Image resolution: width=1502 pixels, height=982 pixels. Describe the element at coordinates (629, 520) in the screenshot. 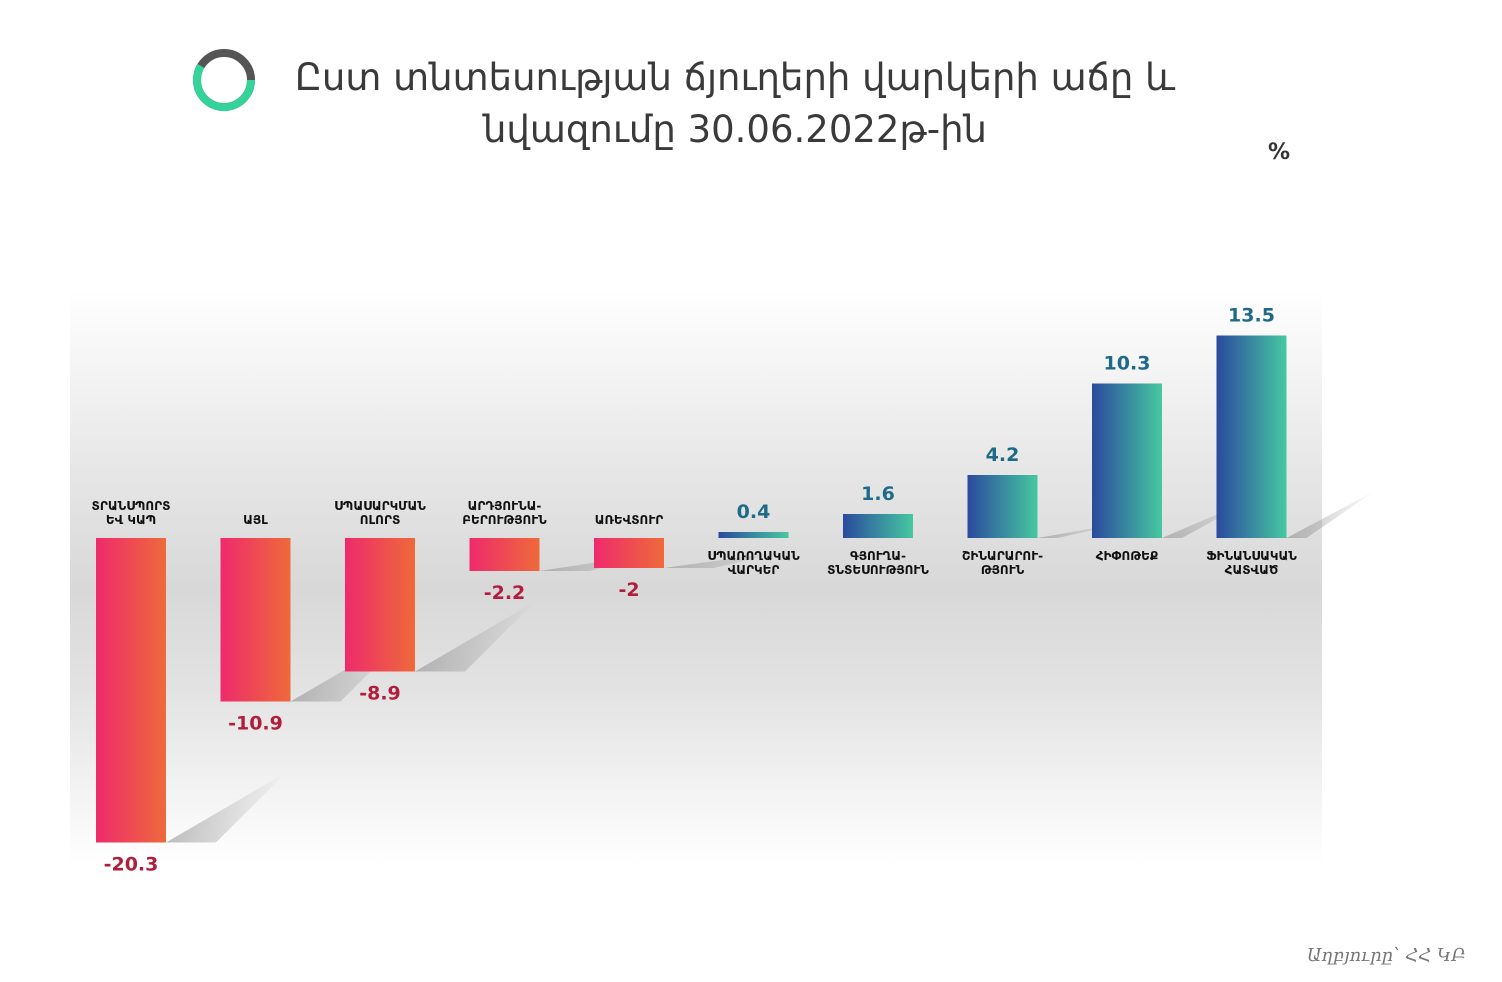

I see `category-label: ԱՌԵՎՏՈՒՐ` at that location.